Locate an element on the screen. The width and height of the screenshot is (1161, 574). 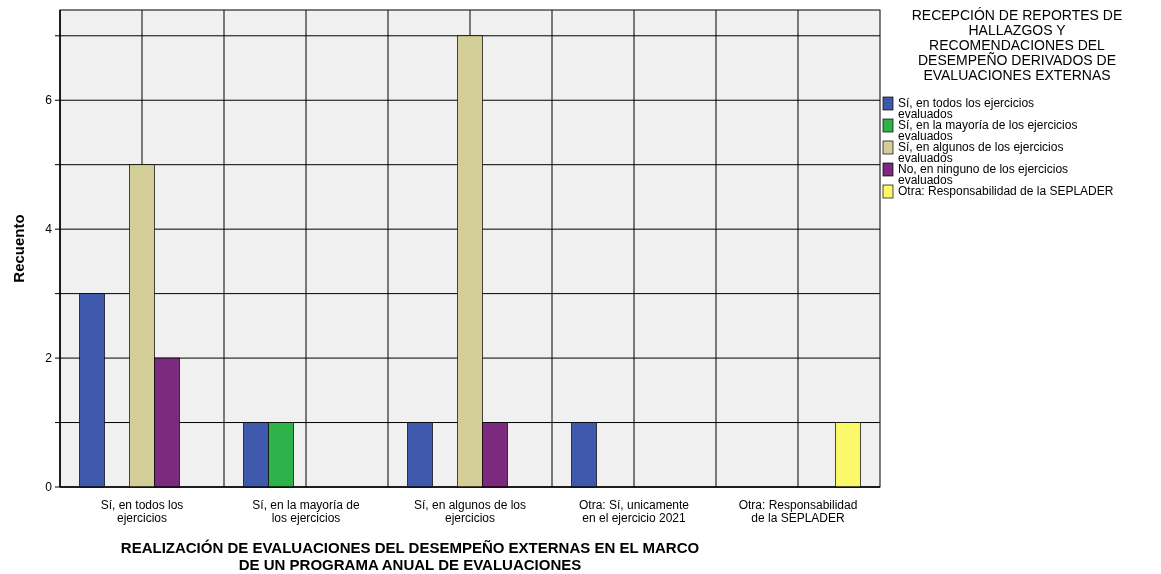
legend-label: No, en ninguno de los ejercicios evaluados is located at coordinates (983, 174).